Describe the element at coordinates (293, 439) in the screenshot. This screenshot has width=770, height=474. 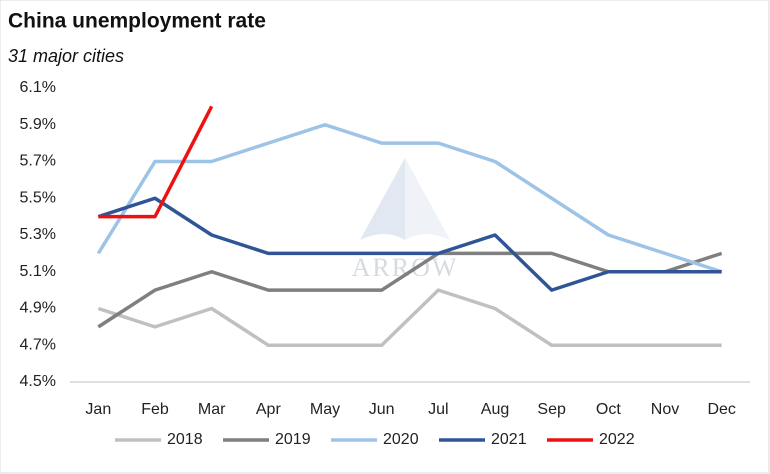
I see `legend-label: 2019` at that location.